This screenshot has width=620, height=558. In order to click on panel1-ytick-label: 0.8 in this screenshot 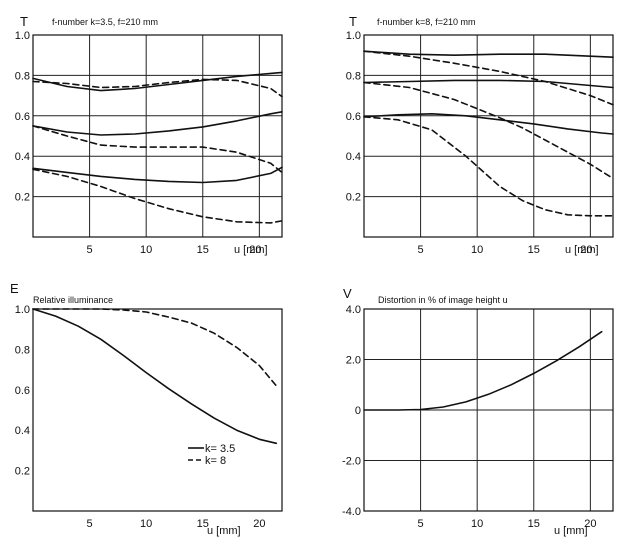, I will do `click(22, 76)`.